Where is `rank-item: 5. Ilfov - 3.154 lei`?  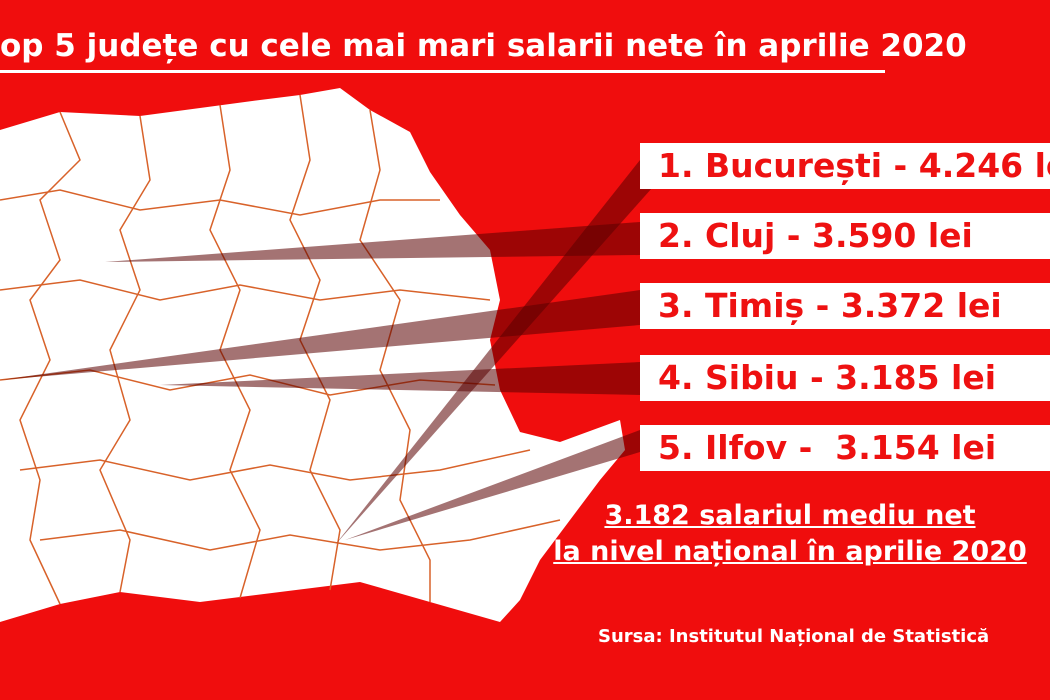 rank-item: 5. Ilfov - 3.154 lei is located at coordinates (845, 448).